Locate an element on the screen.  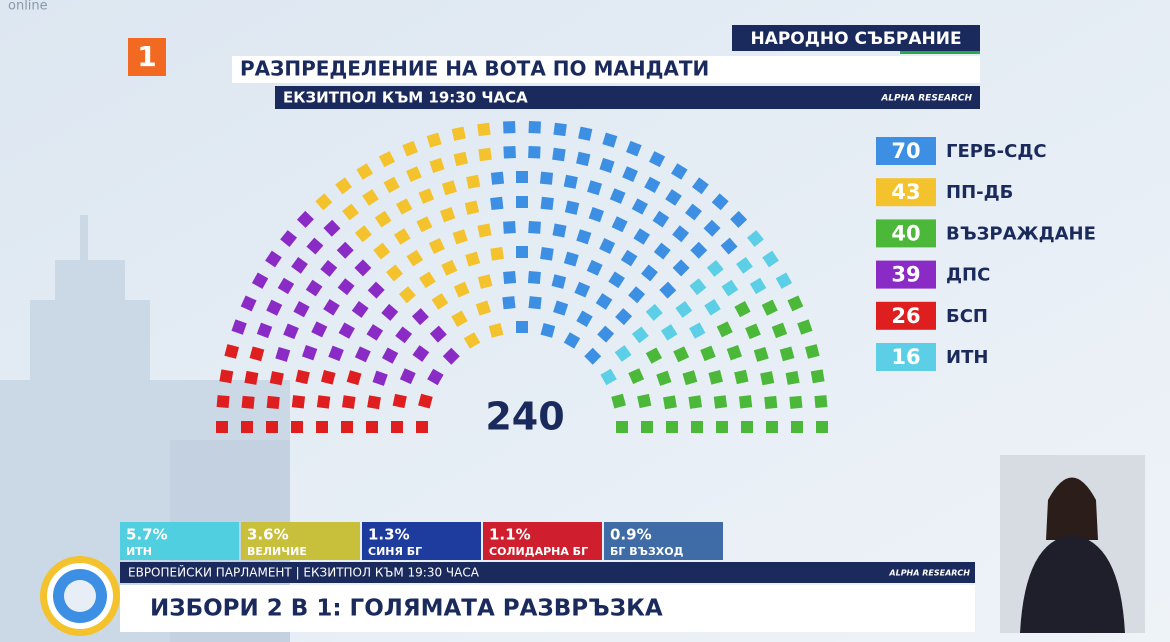
eu-party-share: 5.7% is located at coordinates (147, 535).